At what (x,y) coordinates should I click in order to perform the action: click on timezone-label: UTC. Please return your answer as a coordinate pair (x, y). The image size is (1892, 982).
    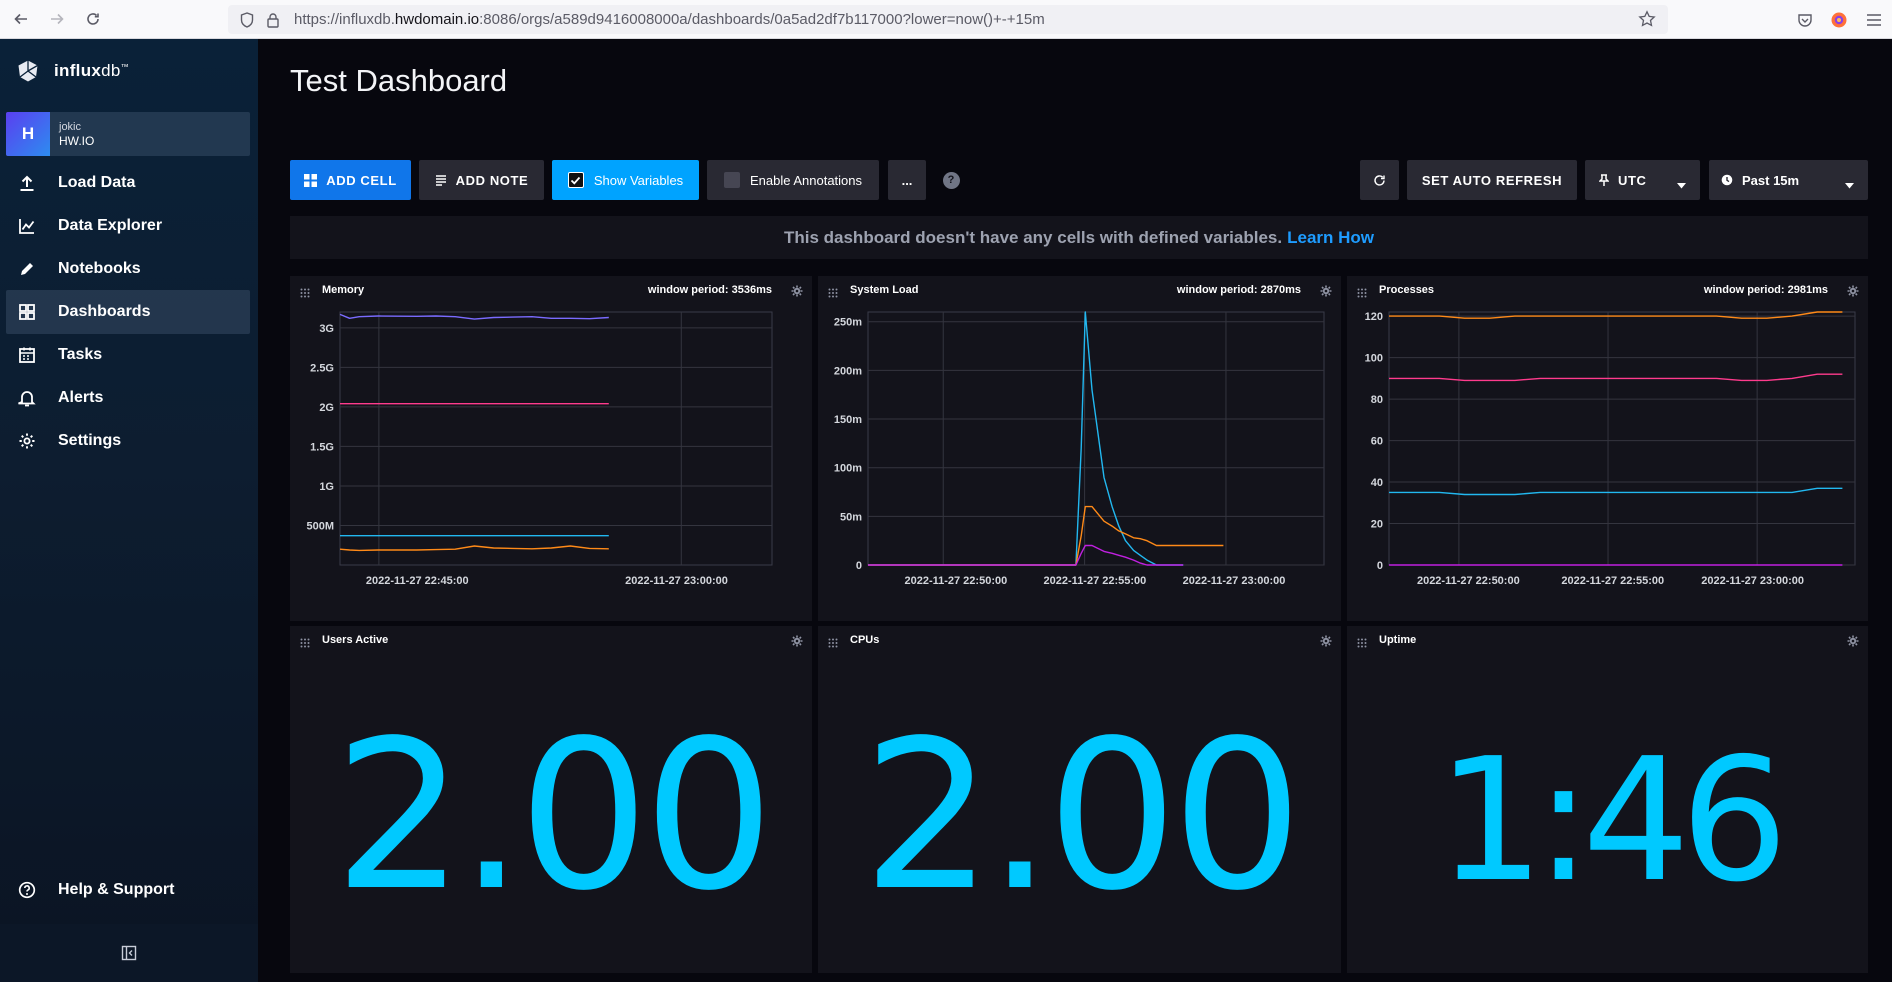
    Looking at the image, I should click on (1632, 180).